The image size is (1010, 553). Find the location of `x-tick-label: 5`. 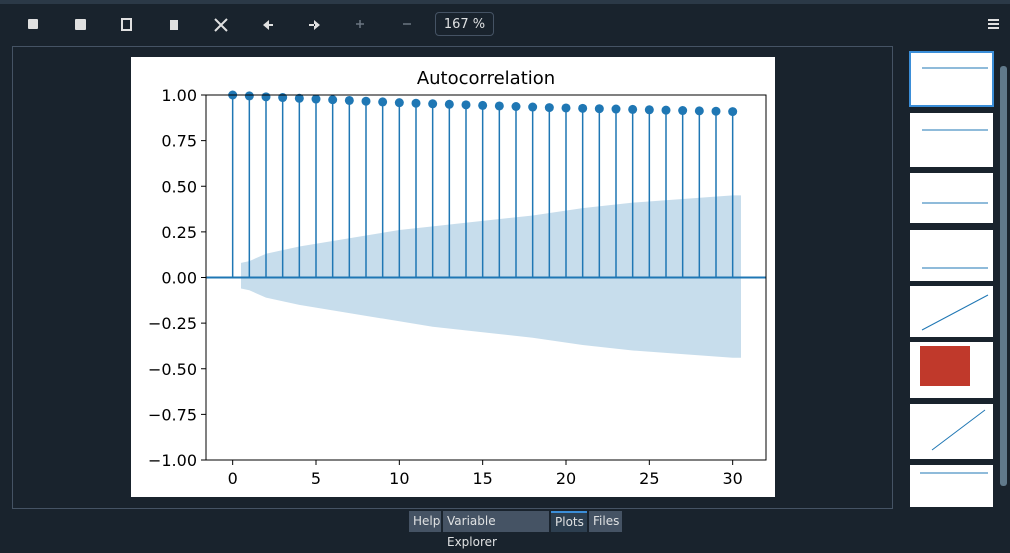

x-tick-label: 5 is located at coordinates (316, 478).